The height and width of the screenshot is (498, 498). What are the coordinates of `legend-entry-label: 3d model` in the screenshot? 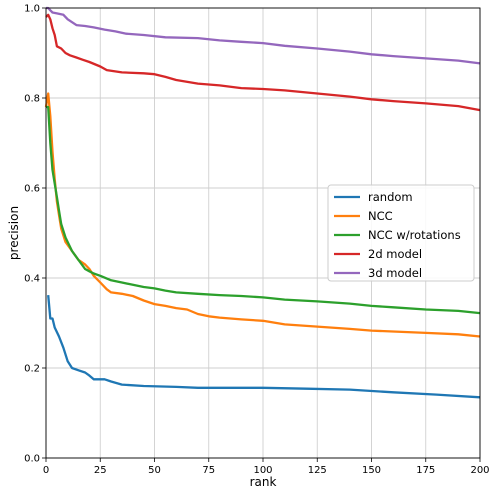 It's located at (395, 273).